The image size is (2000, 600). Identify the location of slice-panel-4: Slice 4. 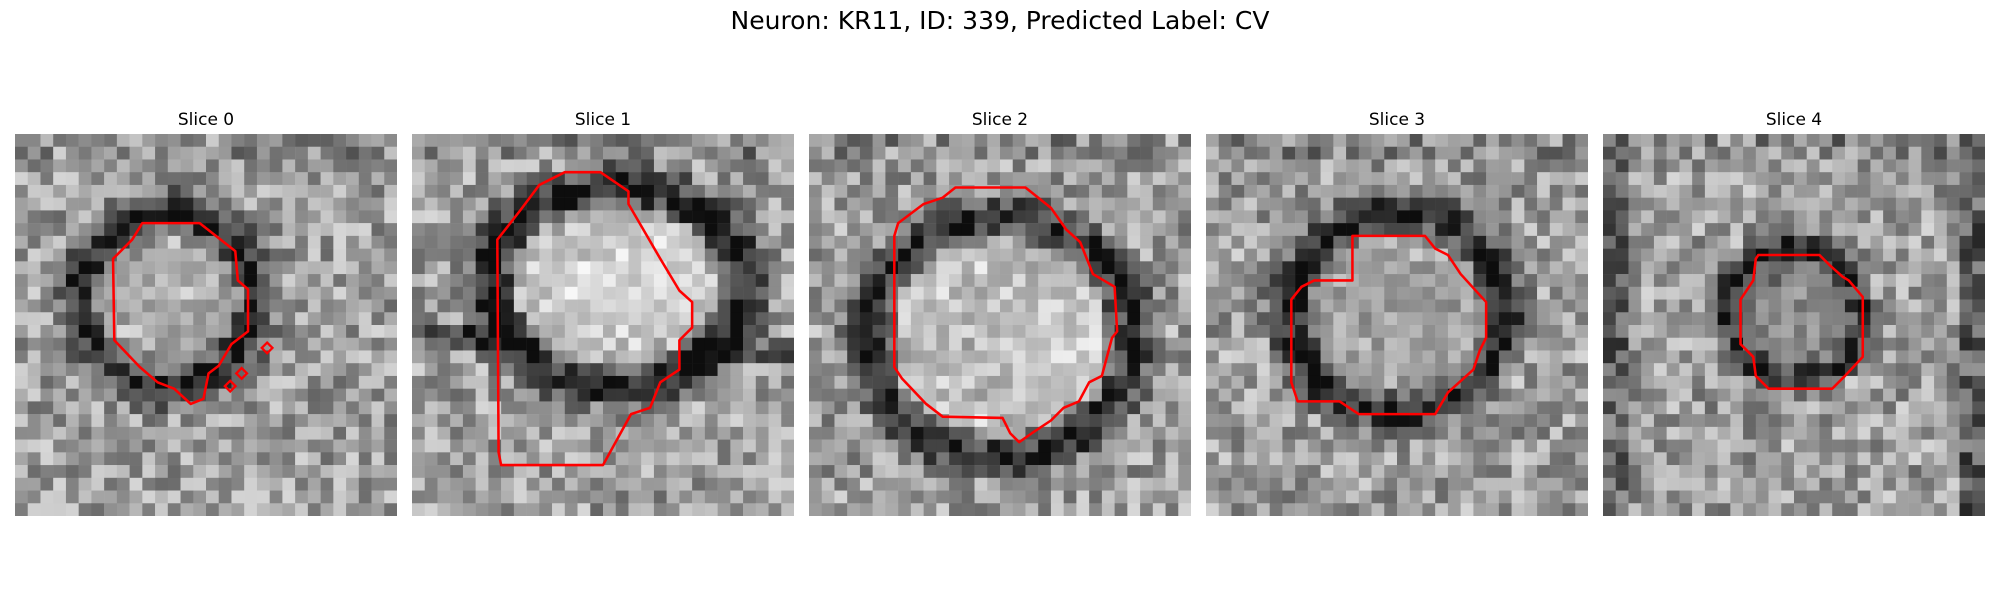
(1794, 312).